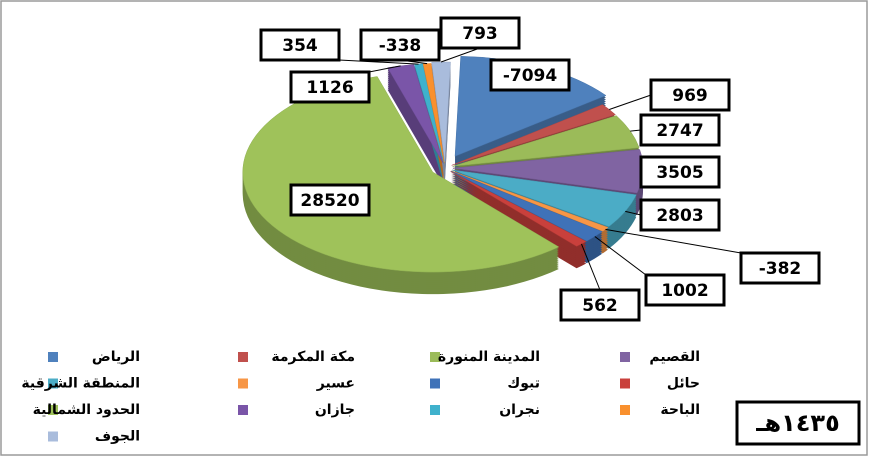  I want to click on legend-label: المنطقة الشرقية, so click(80, 384).